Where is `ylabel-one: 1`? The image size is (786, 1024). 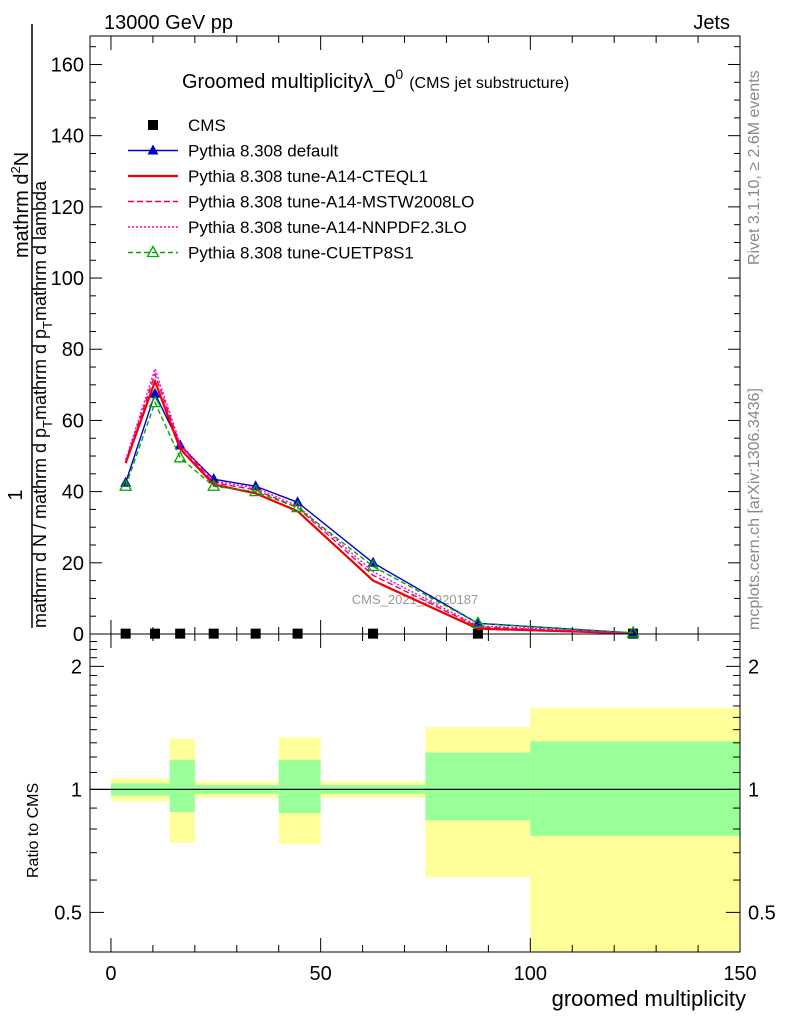 ylabel-one: 1 is located at coordinates (16, 494).